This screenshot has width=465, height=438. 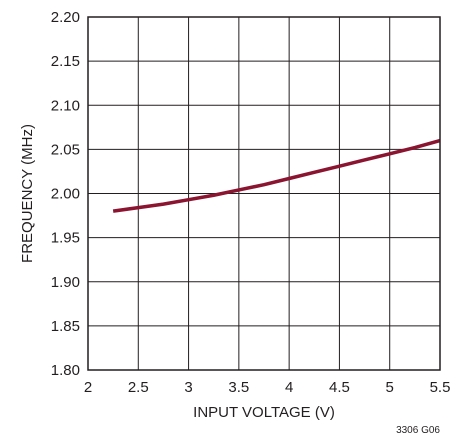 I want to click on series-layer, so click(x=276, y=175).